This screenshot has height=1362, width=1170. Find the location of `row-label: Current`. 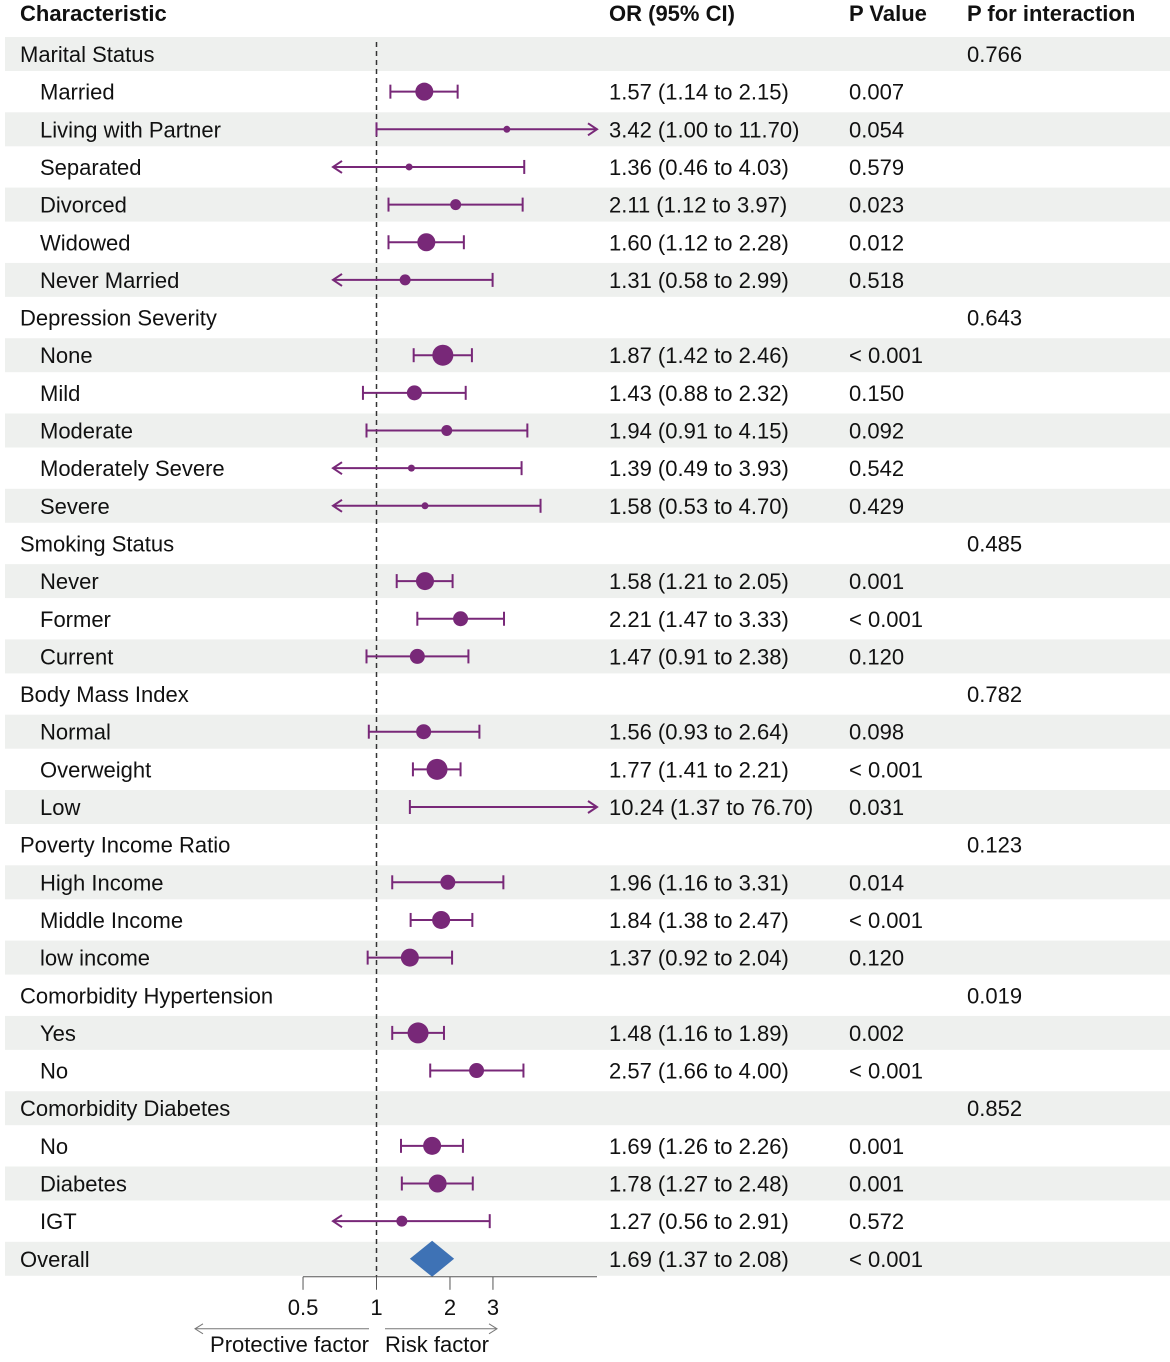

row-label: Current is located at coordinates (76, 656).